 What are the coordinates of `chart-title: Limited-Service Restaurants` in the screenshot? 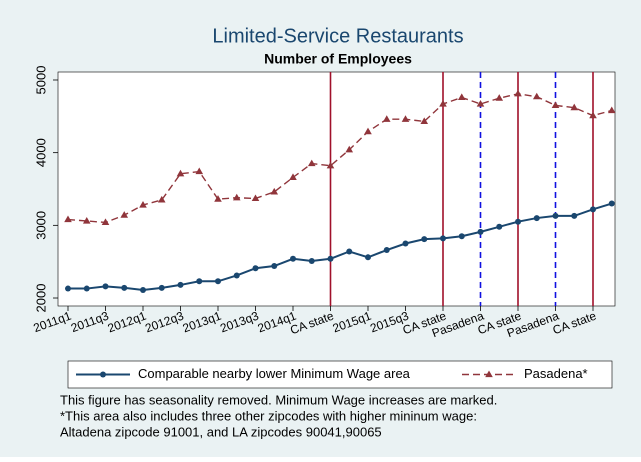 It's located at (337, 36).